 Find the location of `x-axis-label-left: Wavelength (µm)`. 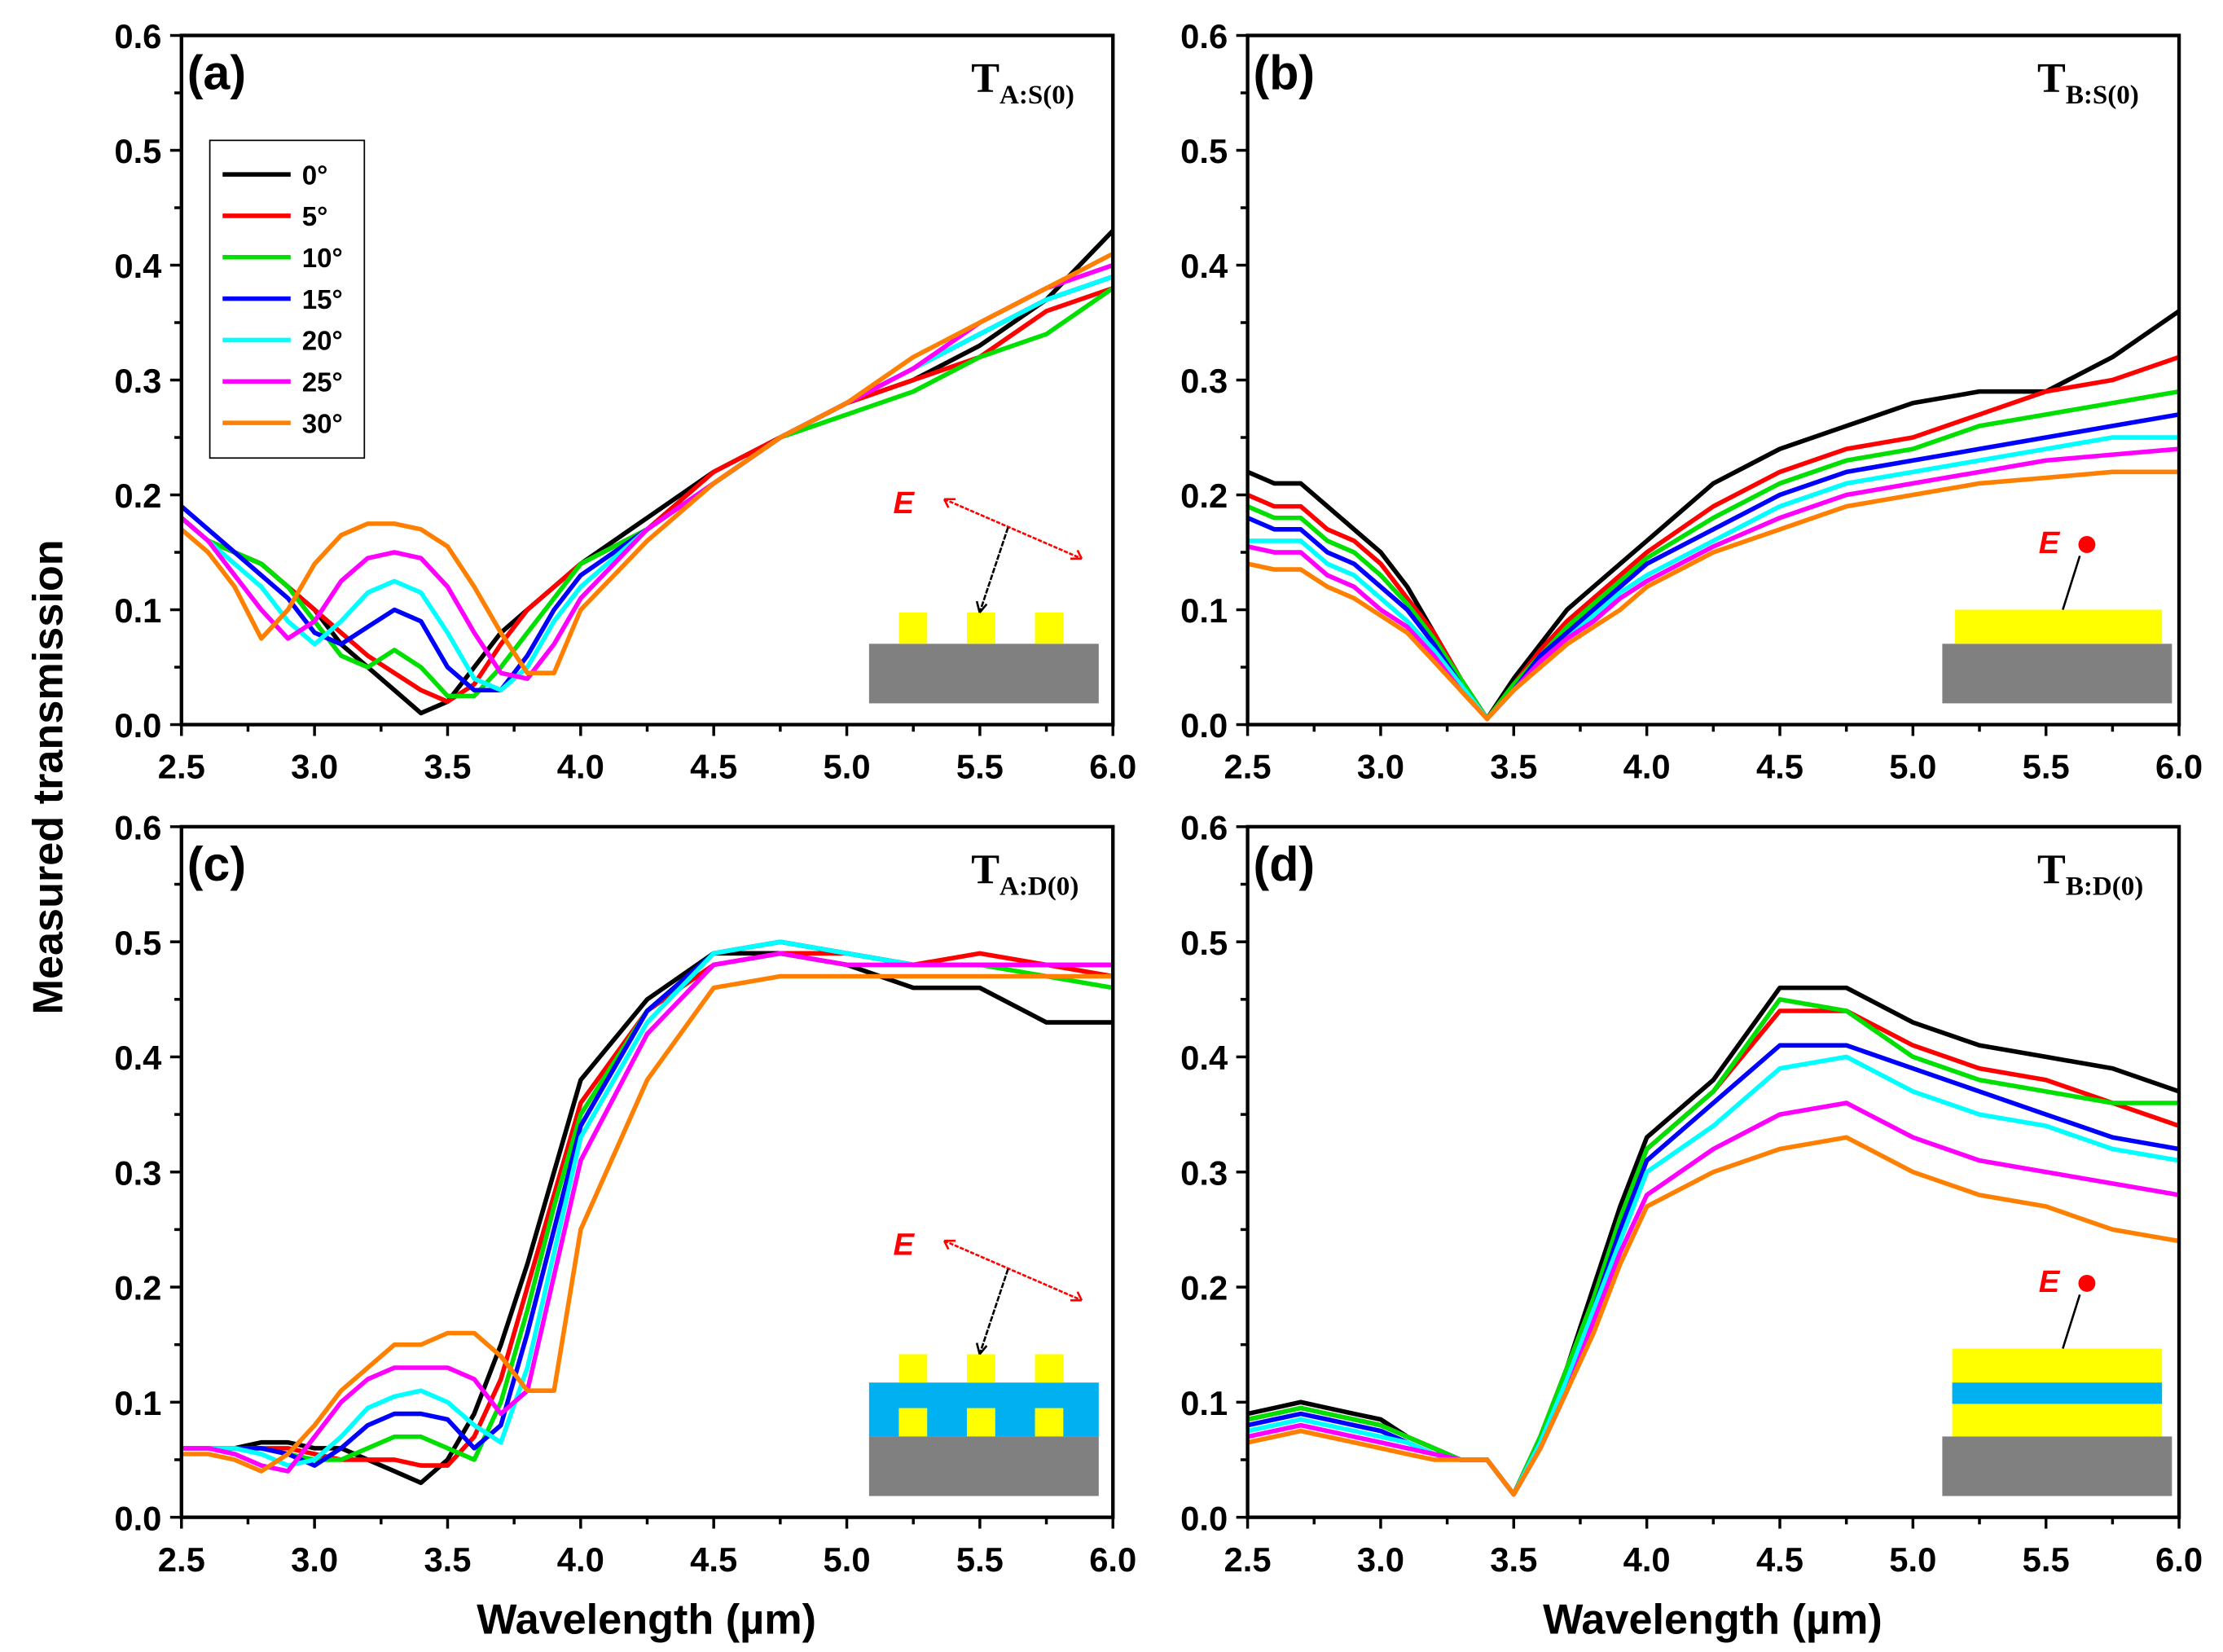

x-axis-label-left: Wavelength (µm) is located at coordinates (646, 1619).